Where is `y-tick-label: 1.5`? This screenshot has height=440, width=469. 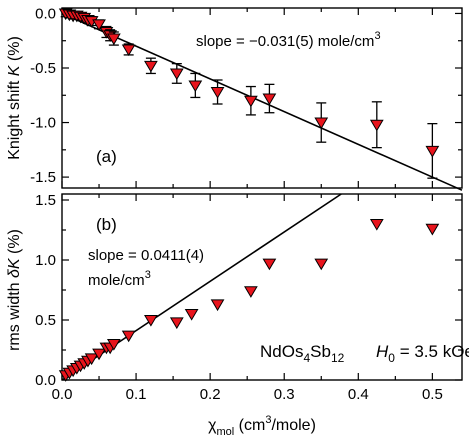
y-tick-label: 1.5 is located at coordinates (45, 200).